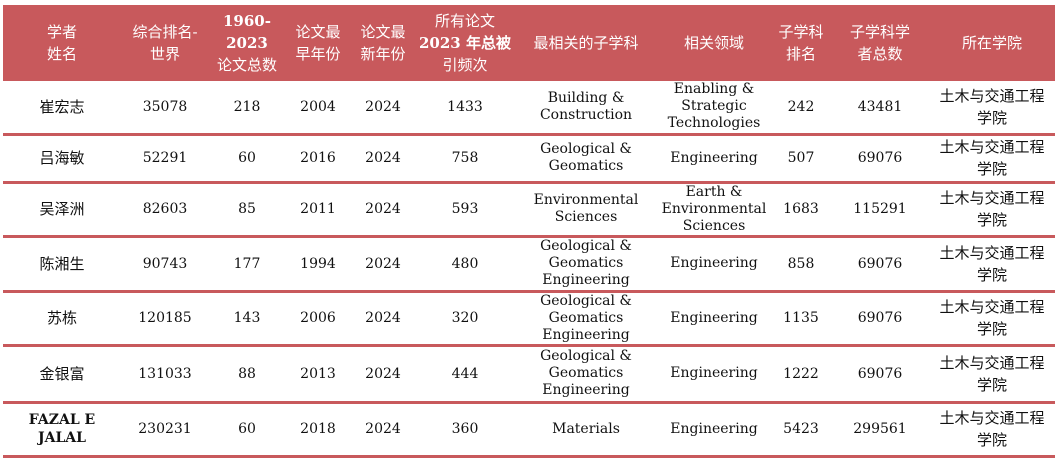  I want to click on field: Enabling & Strategic Technologies, so click(714, 108).